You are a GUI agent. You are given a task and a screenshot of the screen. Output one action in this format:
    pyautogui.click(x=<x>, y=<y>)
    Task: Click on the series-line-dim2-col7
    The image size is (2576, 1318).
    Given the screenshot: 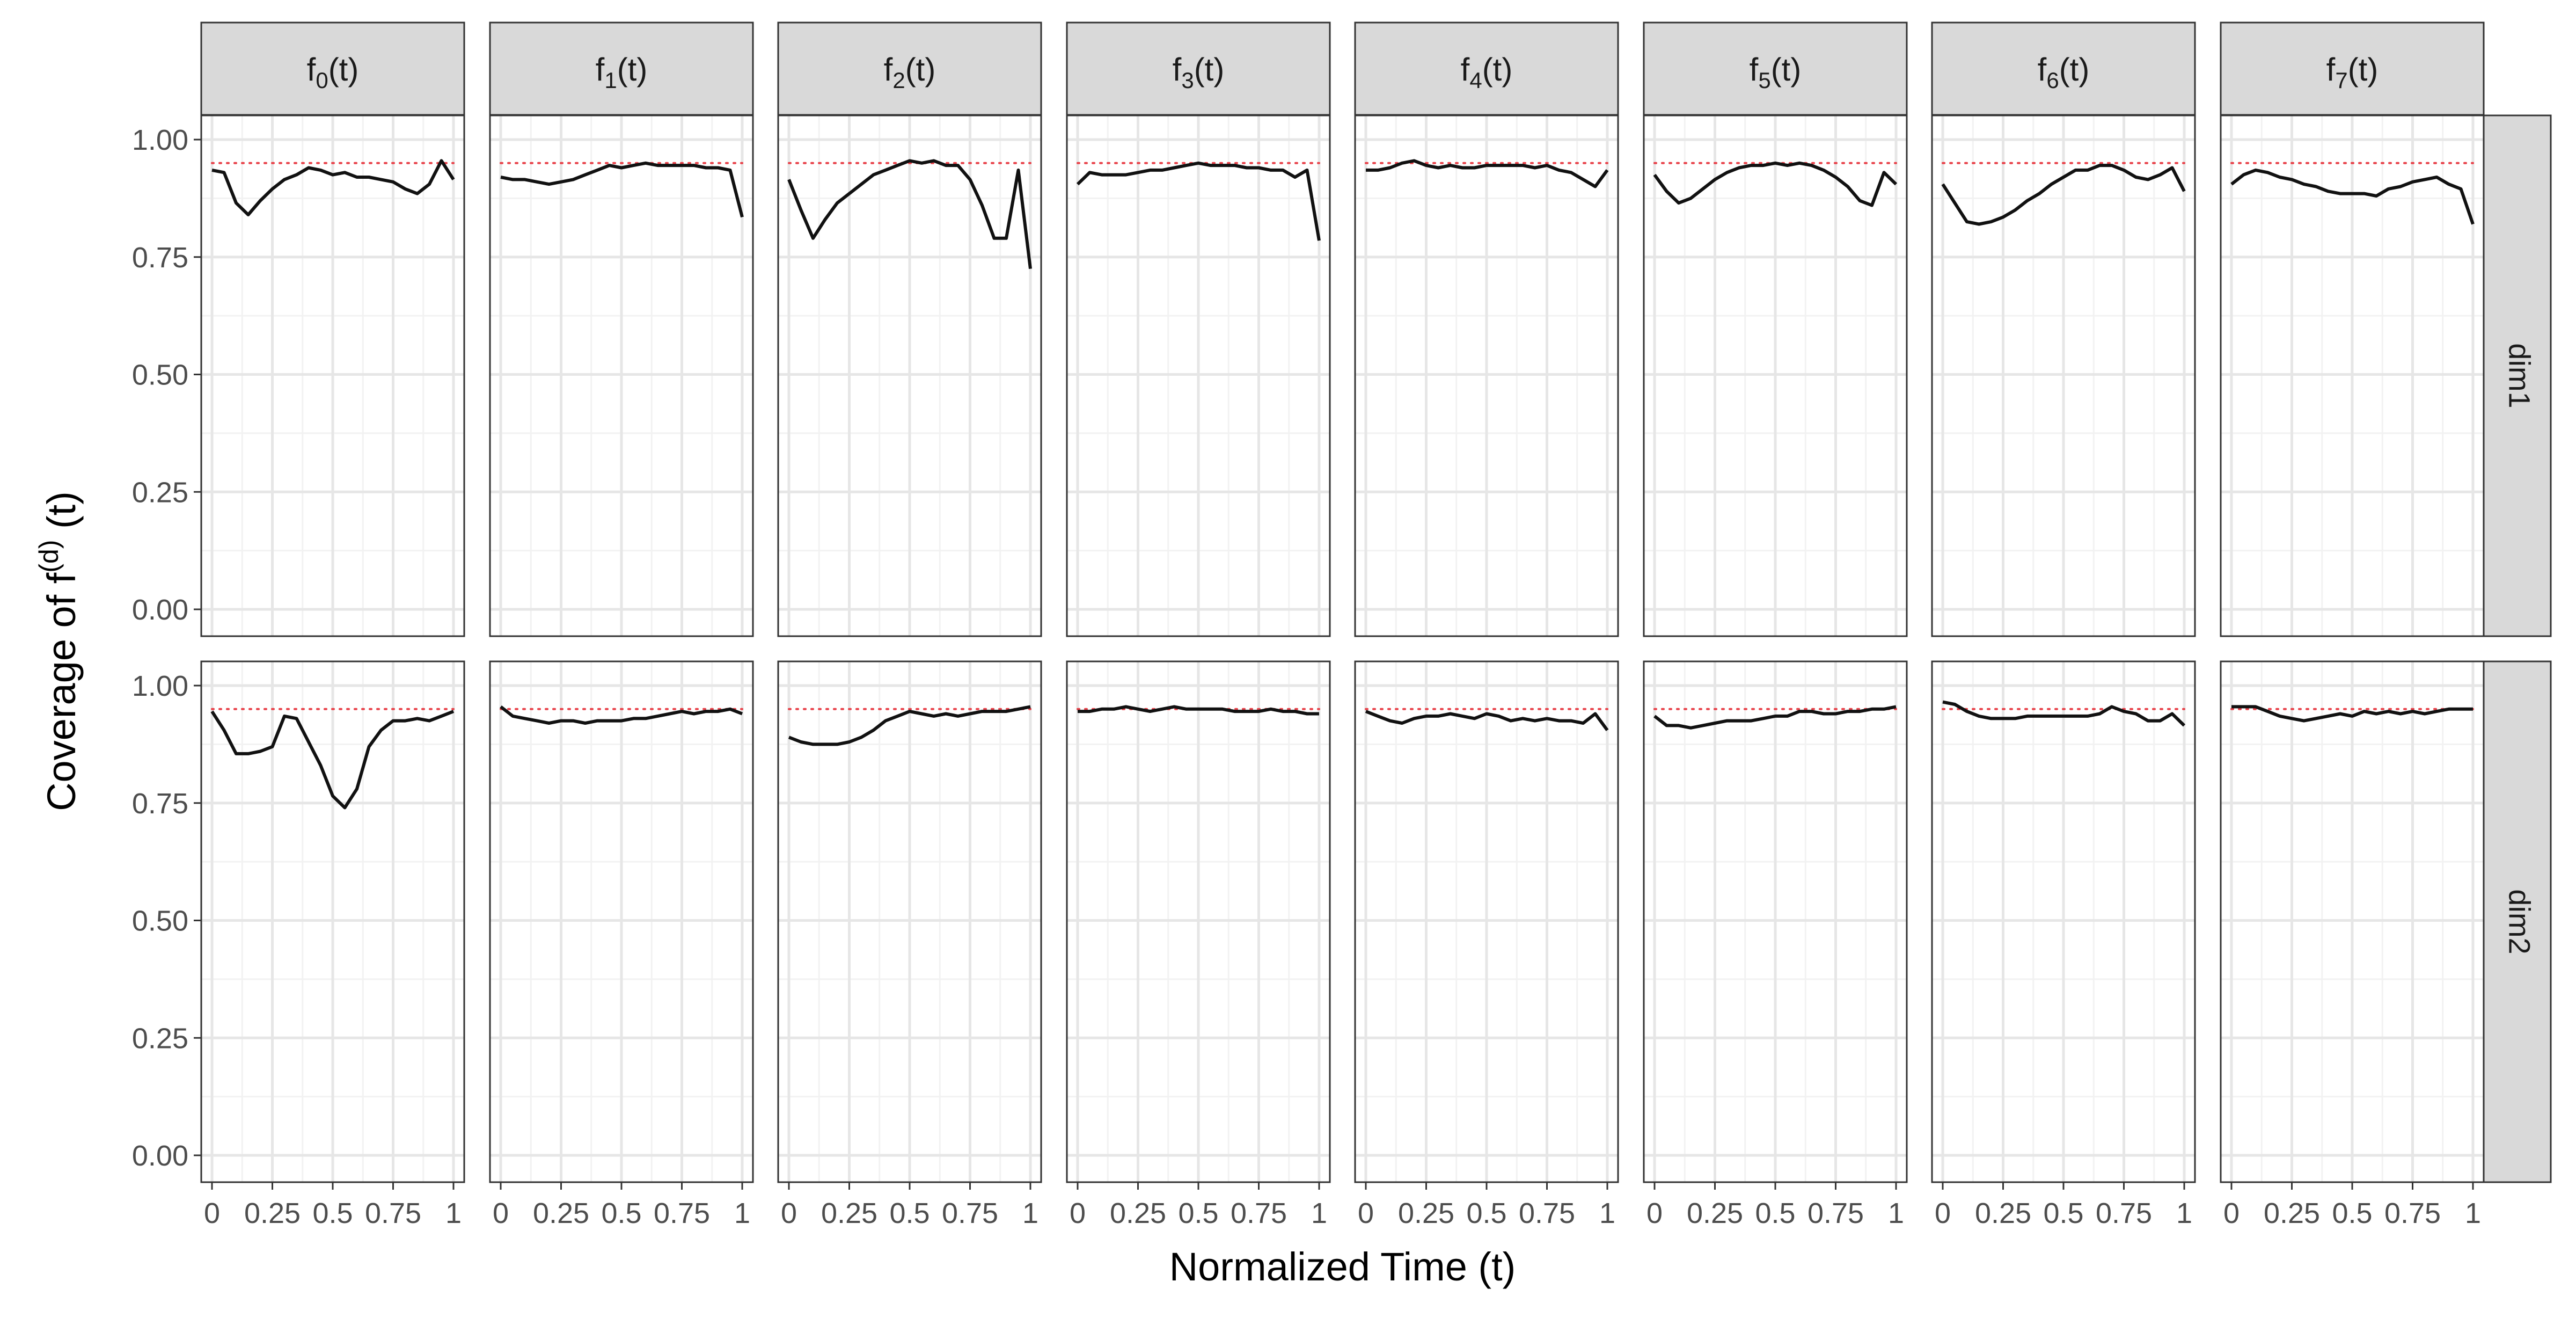 What is the action you would take?
    pyautogui.click(x=2352, y=714)
    